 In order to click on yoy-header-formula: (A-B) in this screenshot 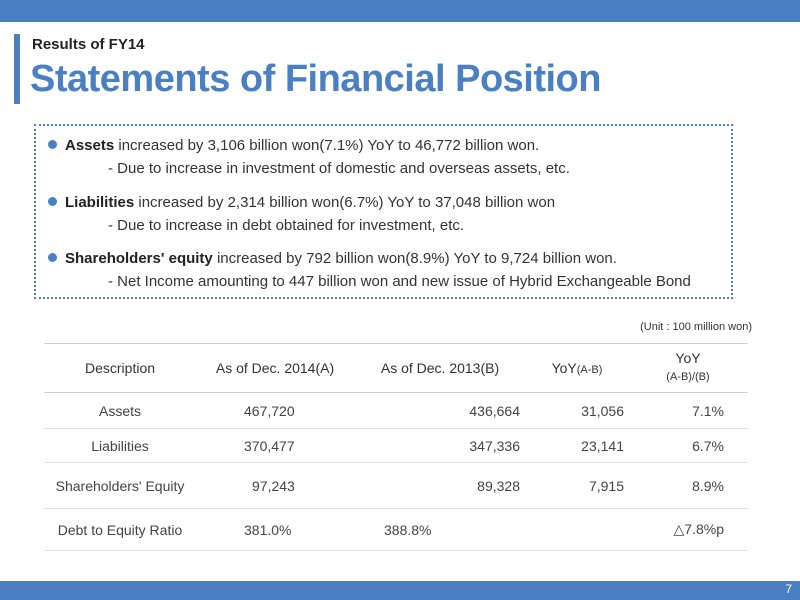, I will do `click(589, 370)`.